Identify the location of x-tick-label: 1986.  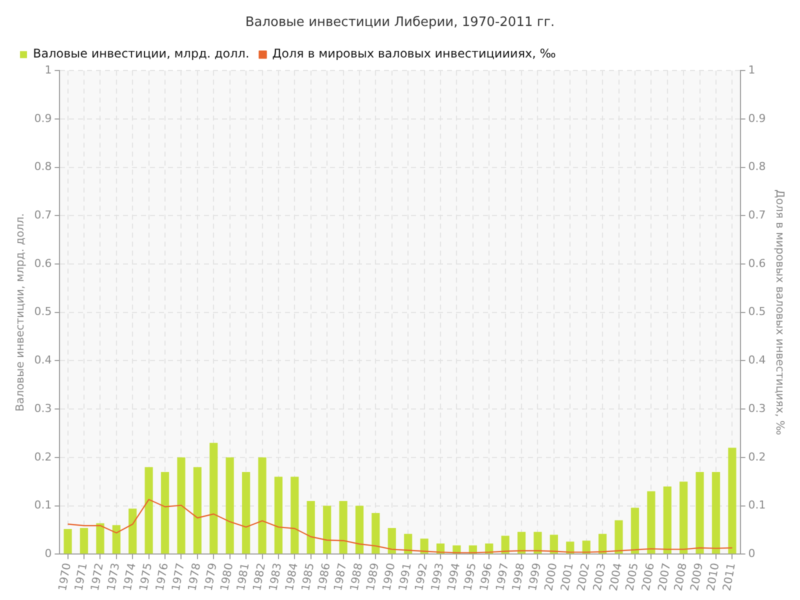
(324, 577).